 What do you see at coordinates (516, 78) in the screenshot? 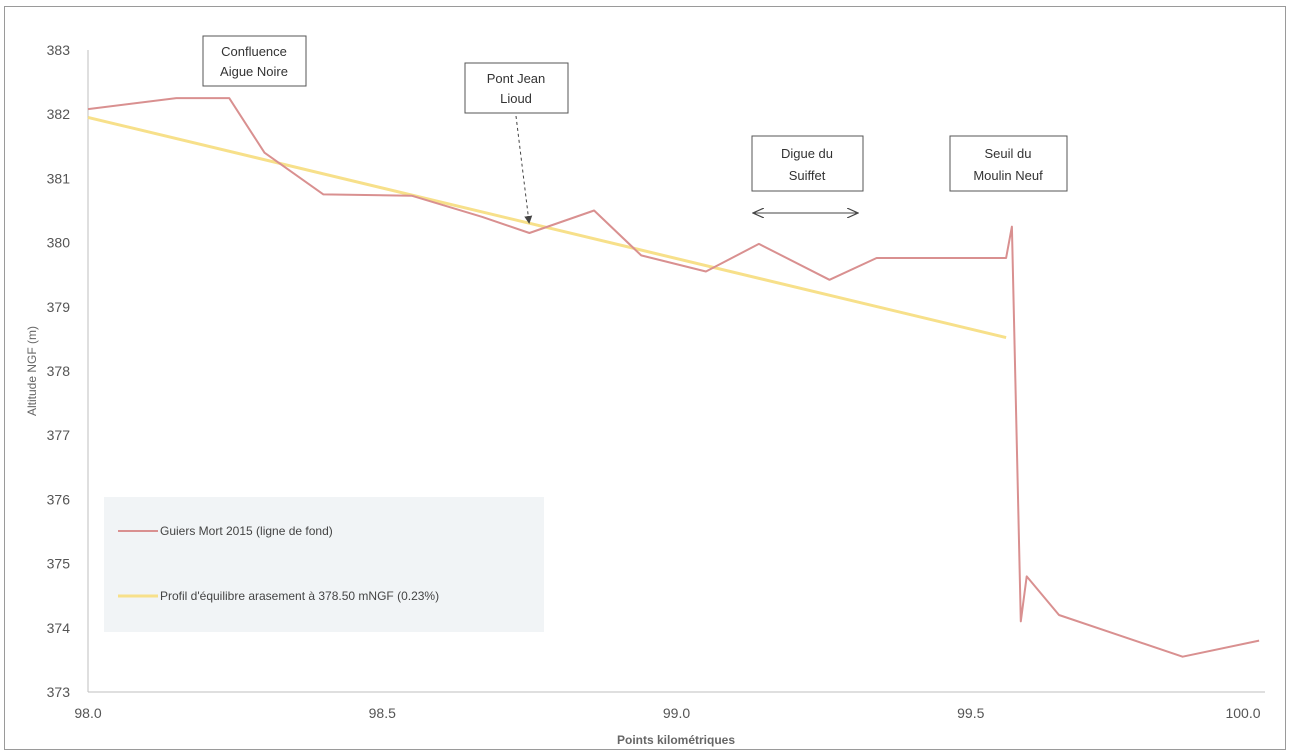
I see `annotation-line-1: Pont Jean` at bounding box center [516, 78].